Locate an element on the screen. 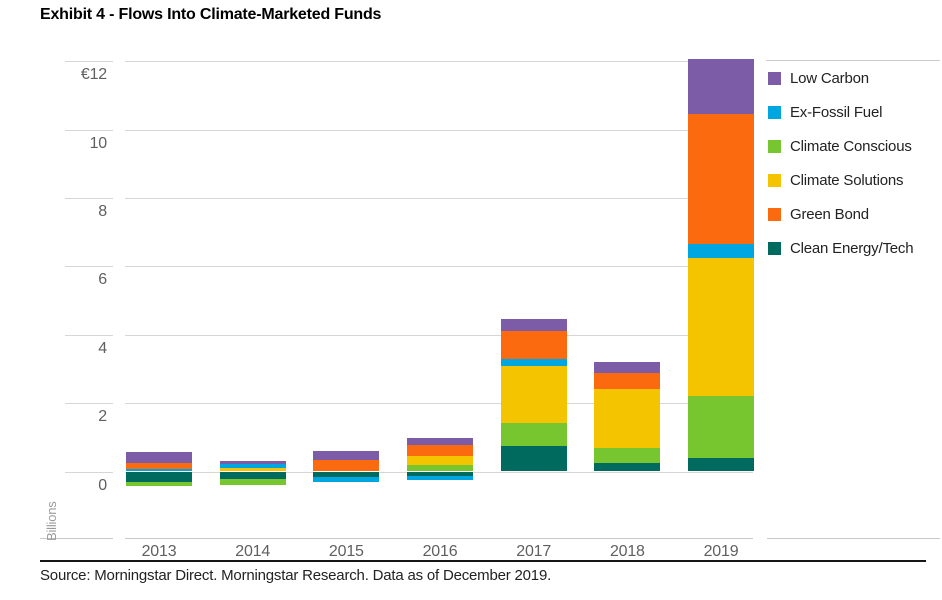 The width and height of the screenshot is (942, 600). legend-top-rule is located at coordinates (853, 60).